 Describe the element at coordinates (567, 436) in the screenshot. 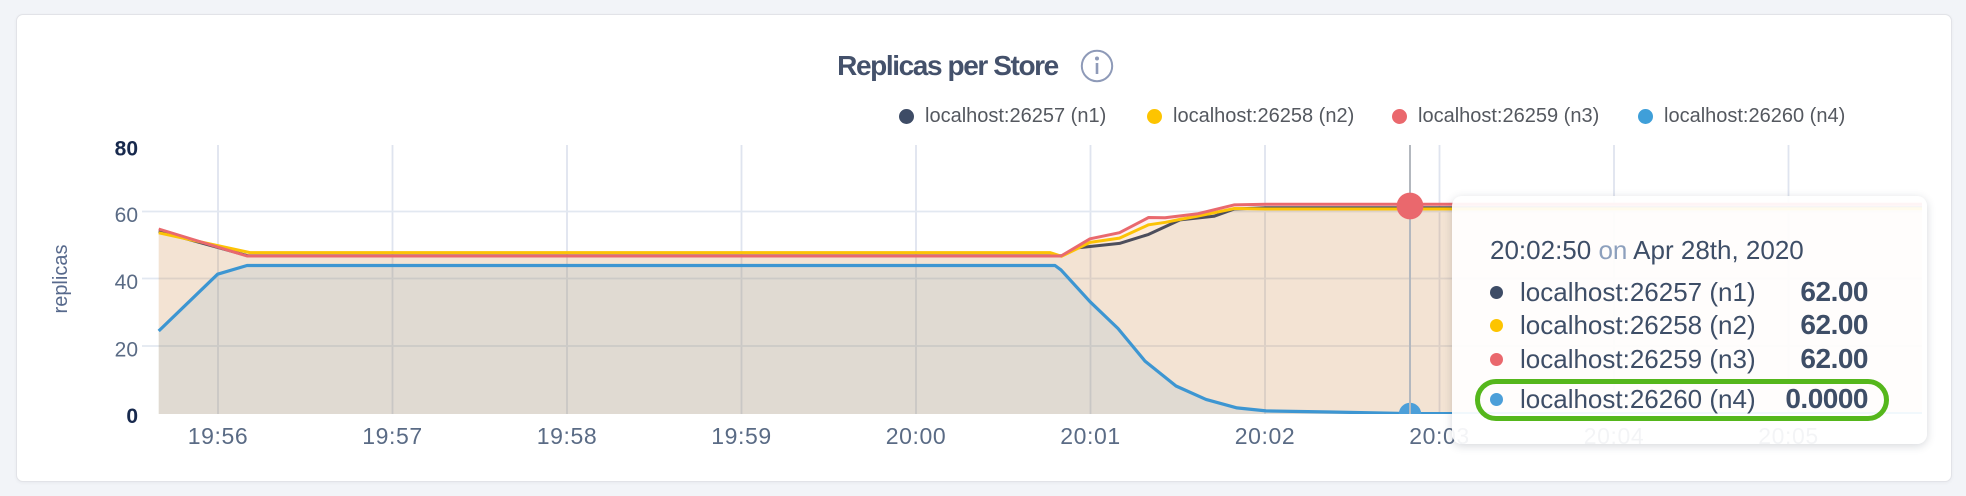

I see `svg-text: 19:58` at that location.